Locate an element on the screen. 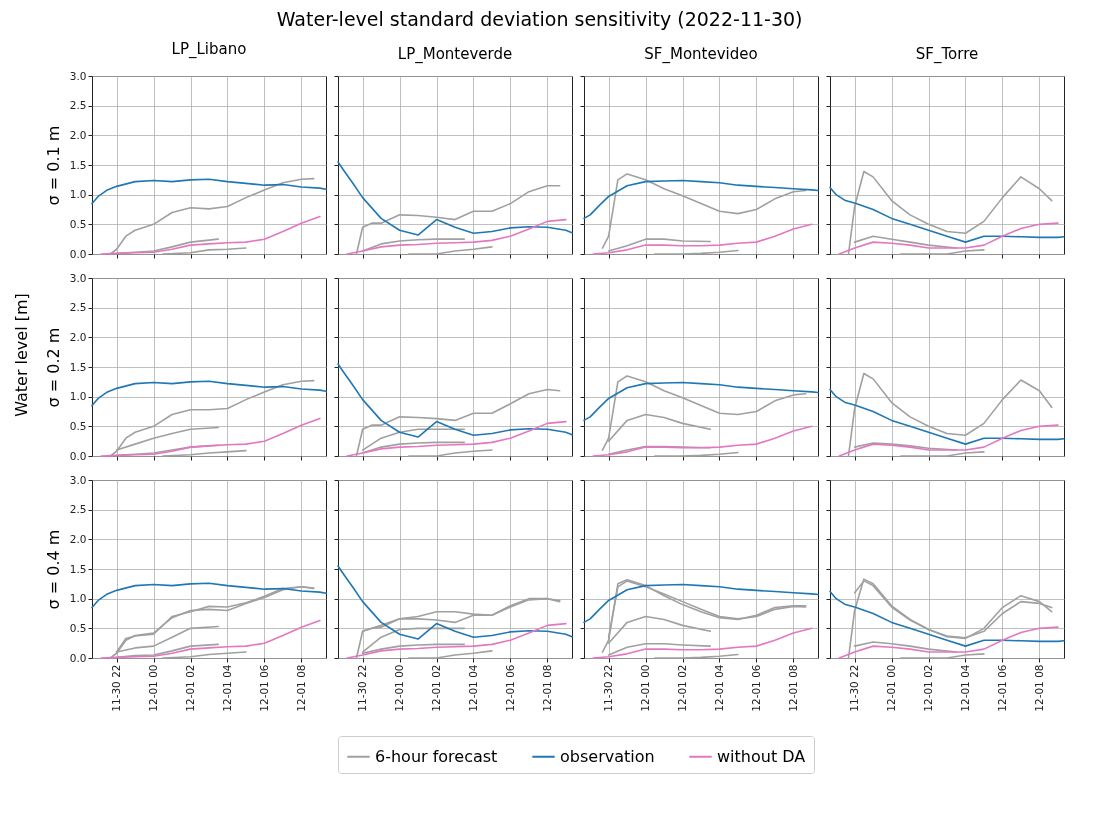 This screenshot has width=1119, height=816. text: Water level [m] is located at coordinates (21, 355).